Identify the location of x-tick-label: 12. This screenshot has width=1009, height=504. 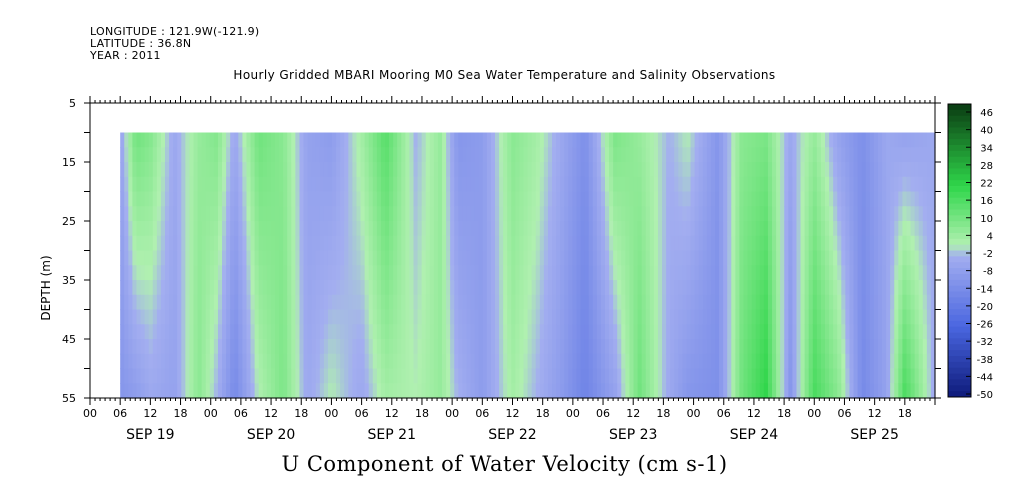
(271, 413).